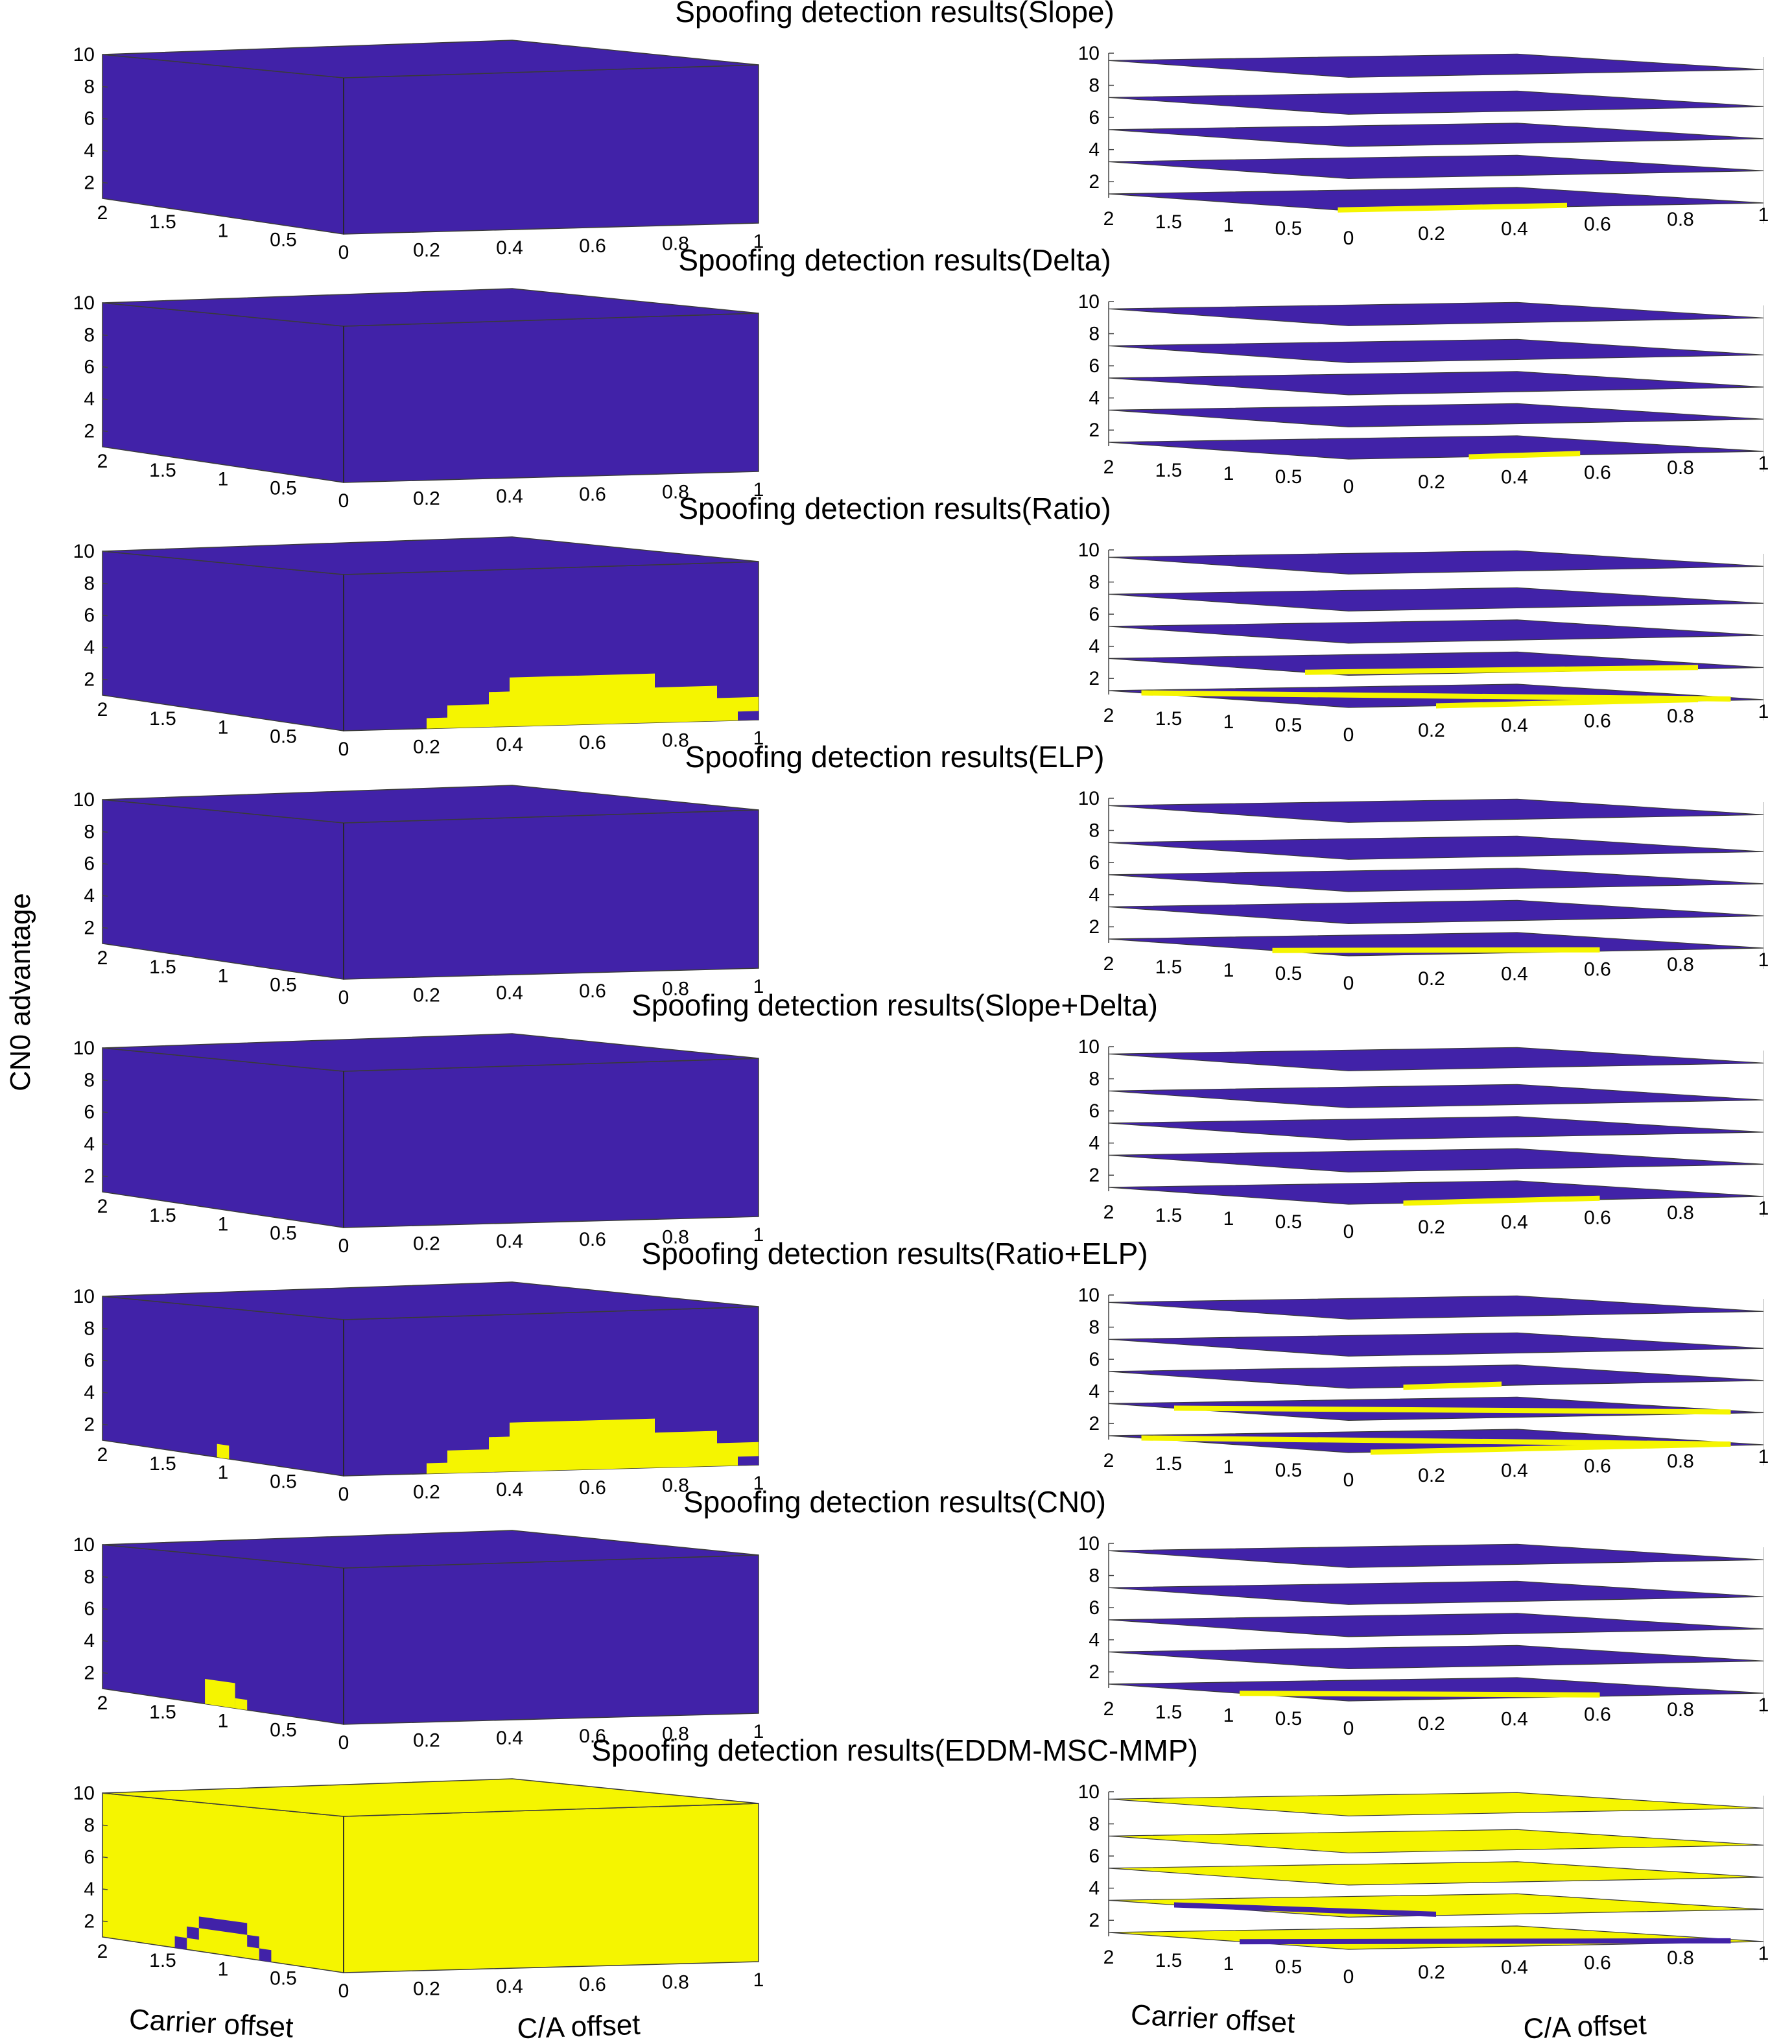 The height and width of the screenshot is (2044, 1792). What do you see at coordinates (894, 1253) in the screenshot?
I see `chart-title: Spoofing detection results(Ratio+ELP)` at bounding box center [894, 1253].